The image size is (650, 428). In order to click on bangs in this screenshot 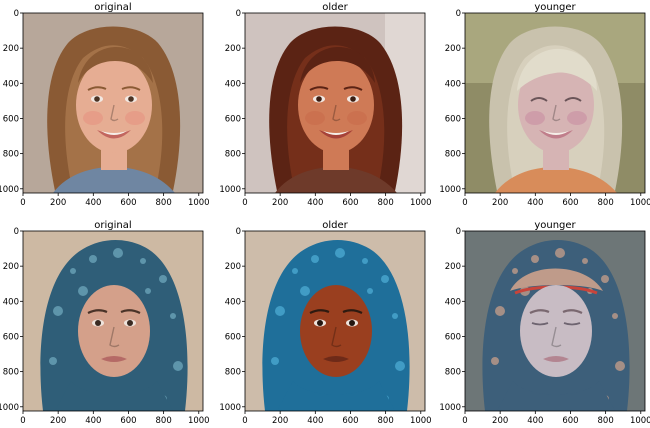, I will do `click(557, 69)`.